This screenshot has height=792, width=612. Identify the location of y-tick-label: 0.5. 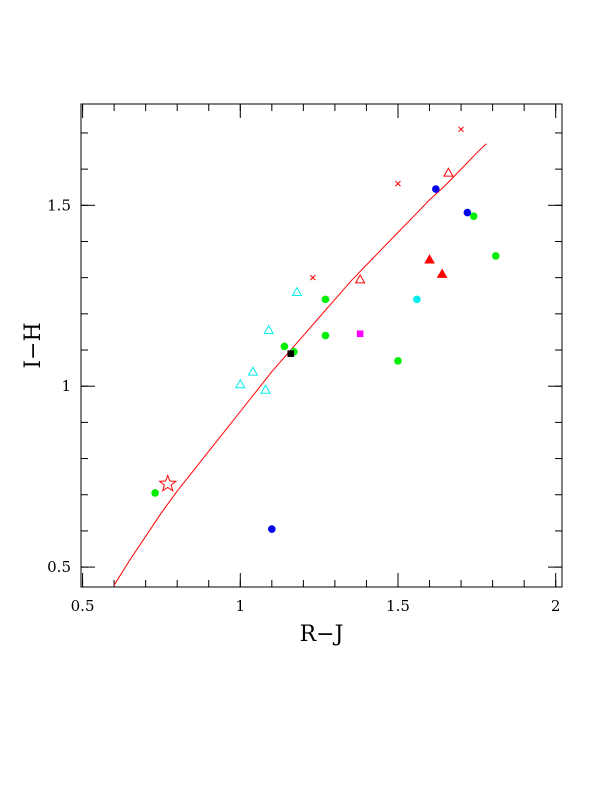
(59, 567).